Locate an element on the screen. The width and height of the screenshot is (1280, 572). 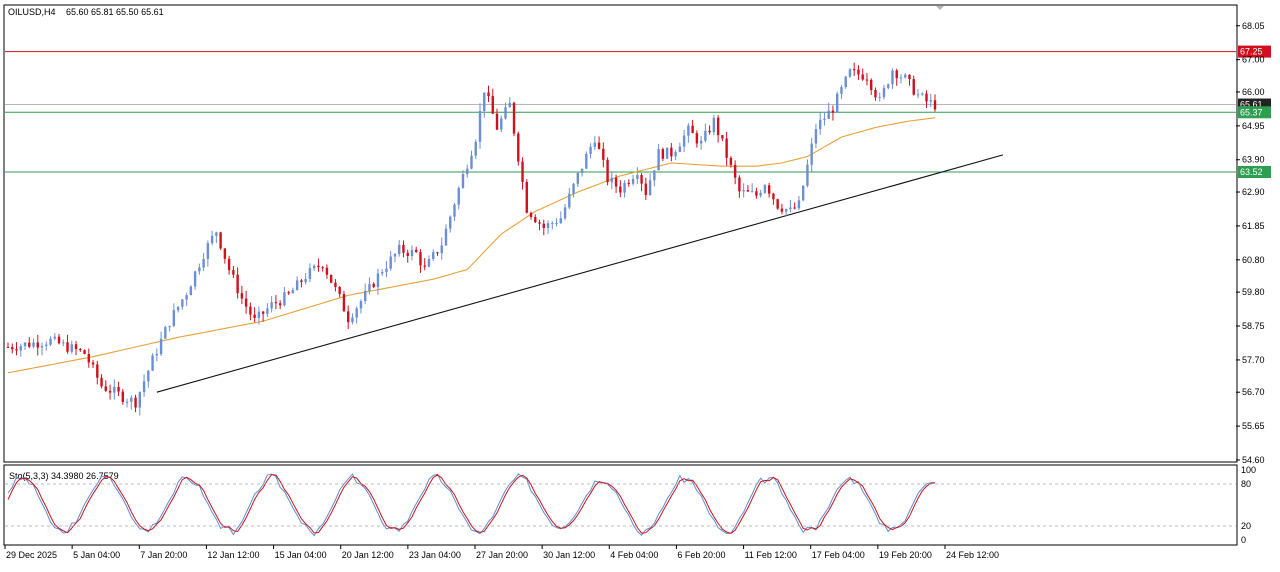
price-tick-label: 60.80 is located at coordinates (1253, 260).